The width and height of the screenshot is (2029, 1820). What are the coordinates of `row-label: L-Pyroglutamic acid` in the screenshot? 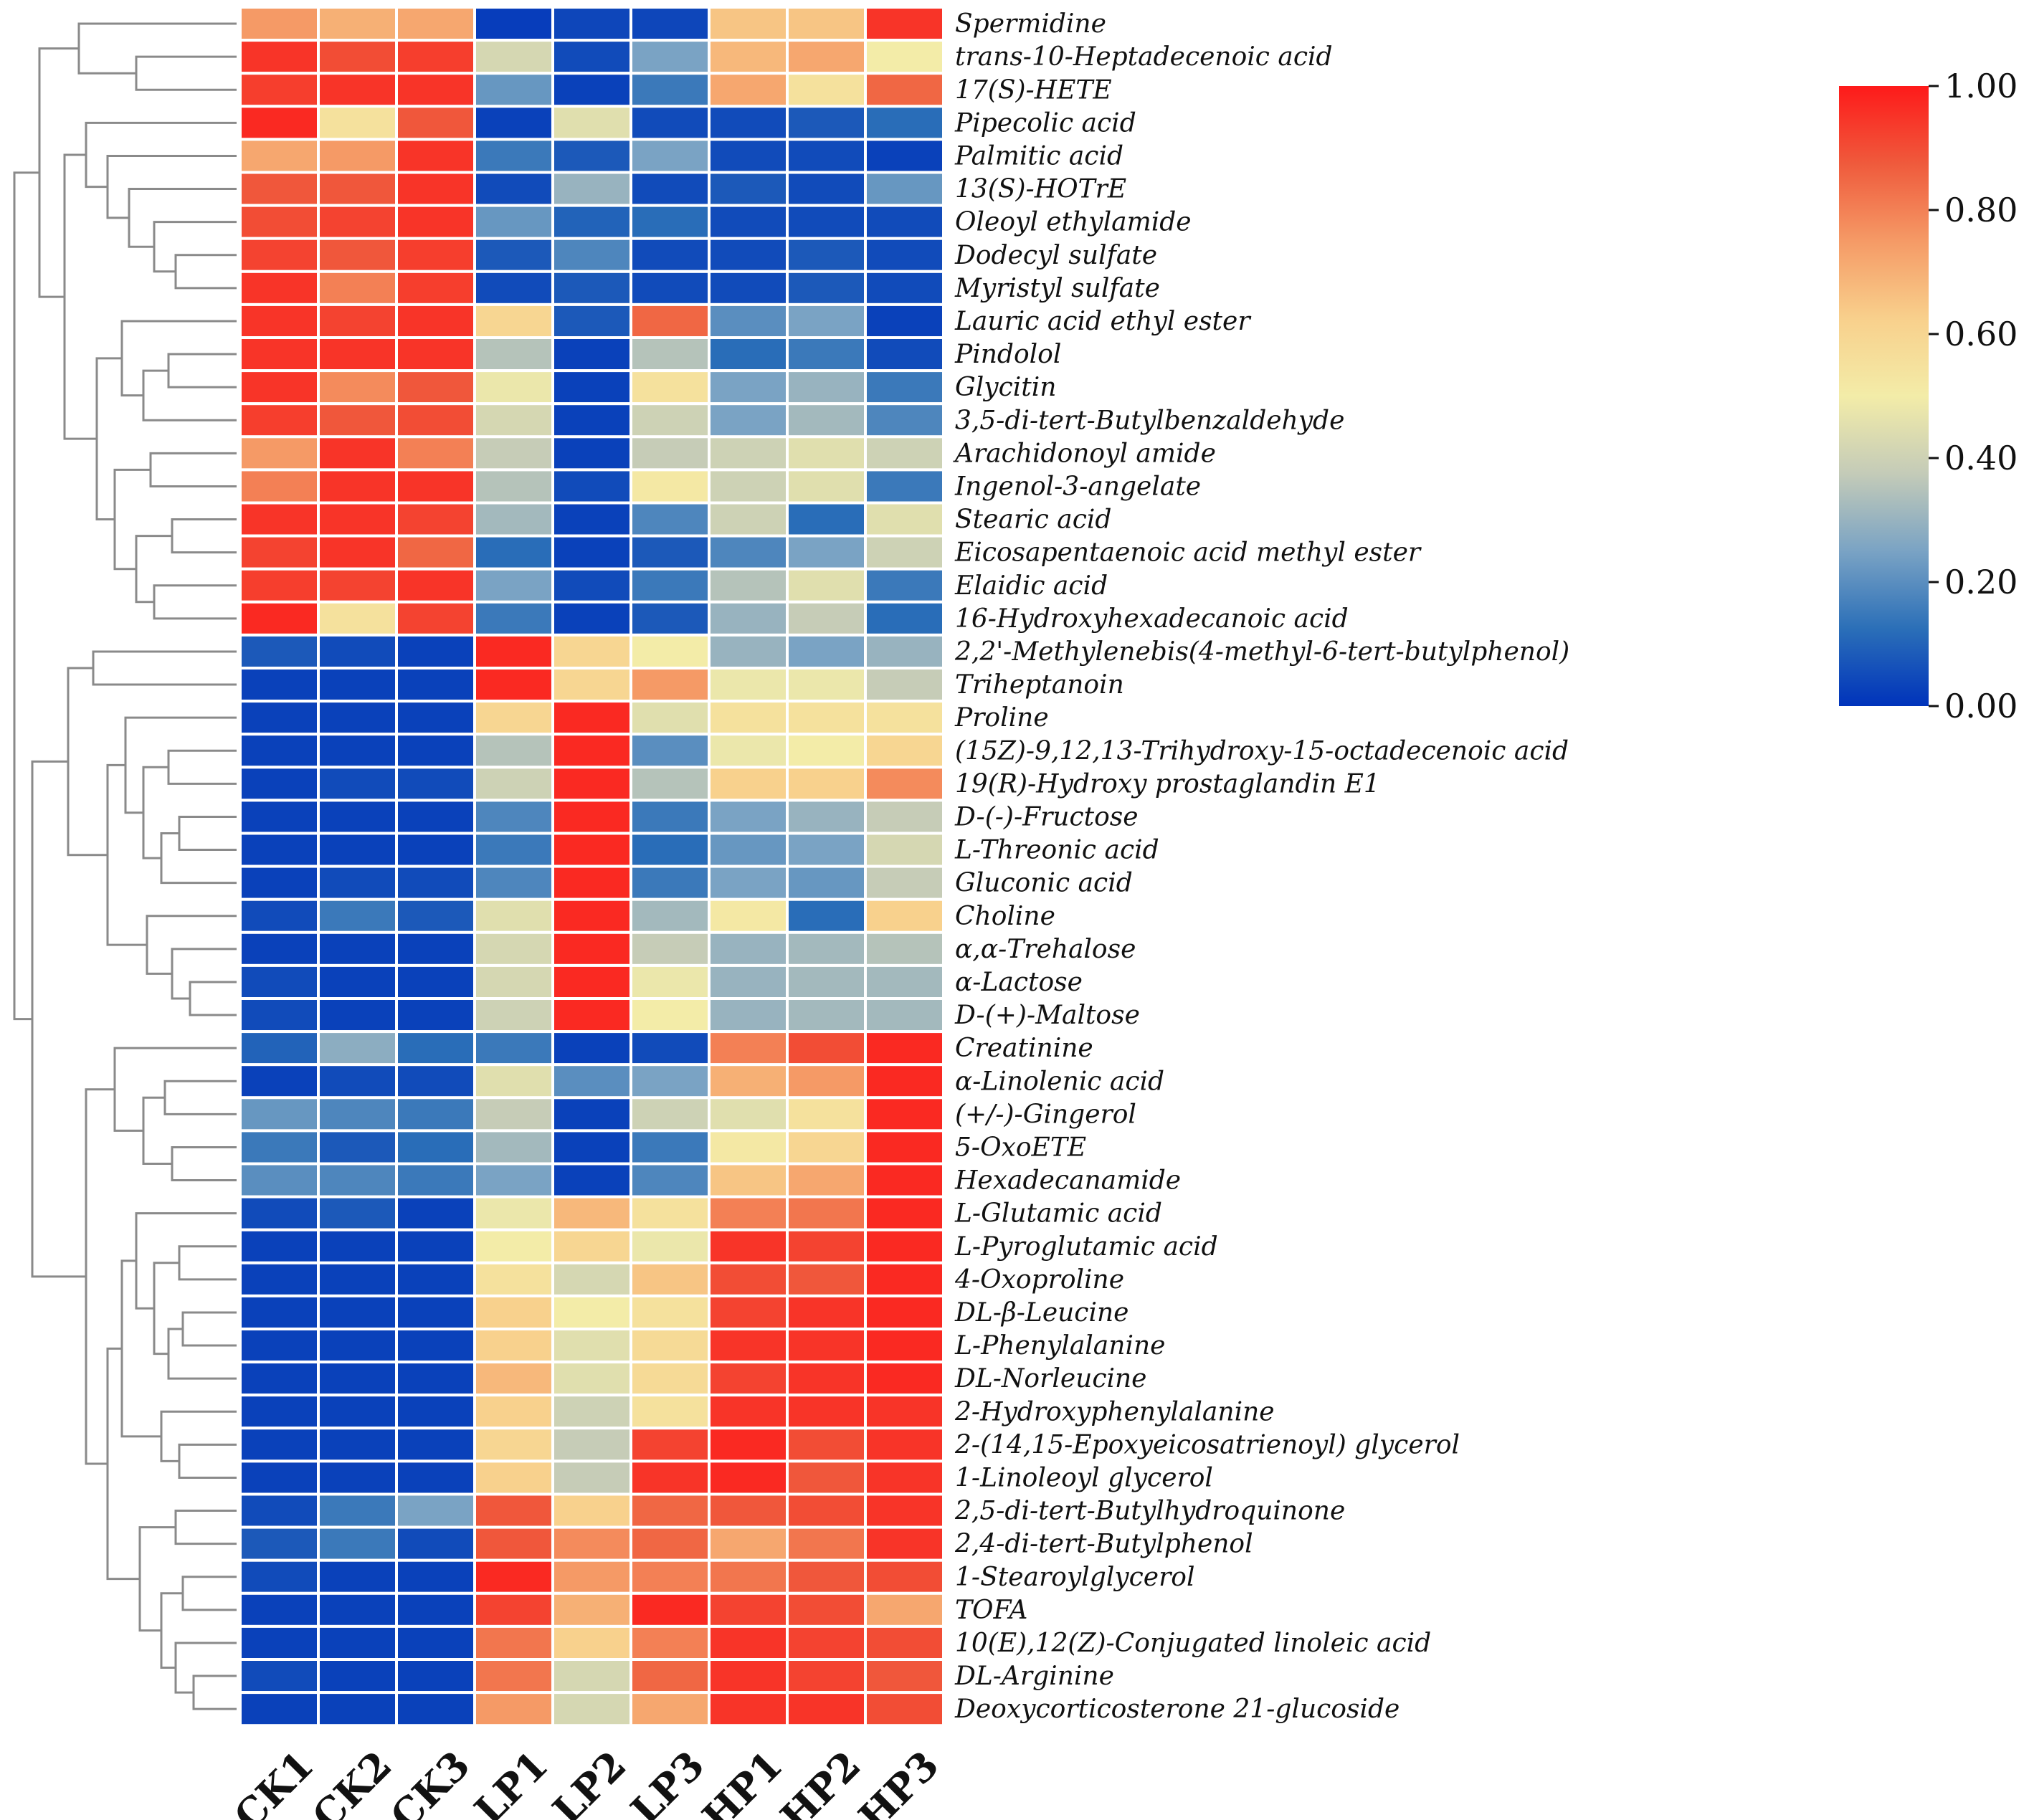 It's located at (1086, 1247).